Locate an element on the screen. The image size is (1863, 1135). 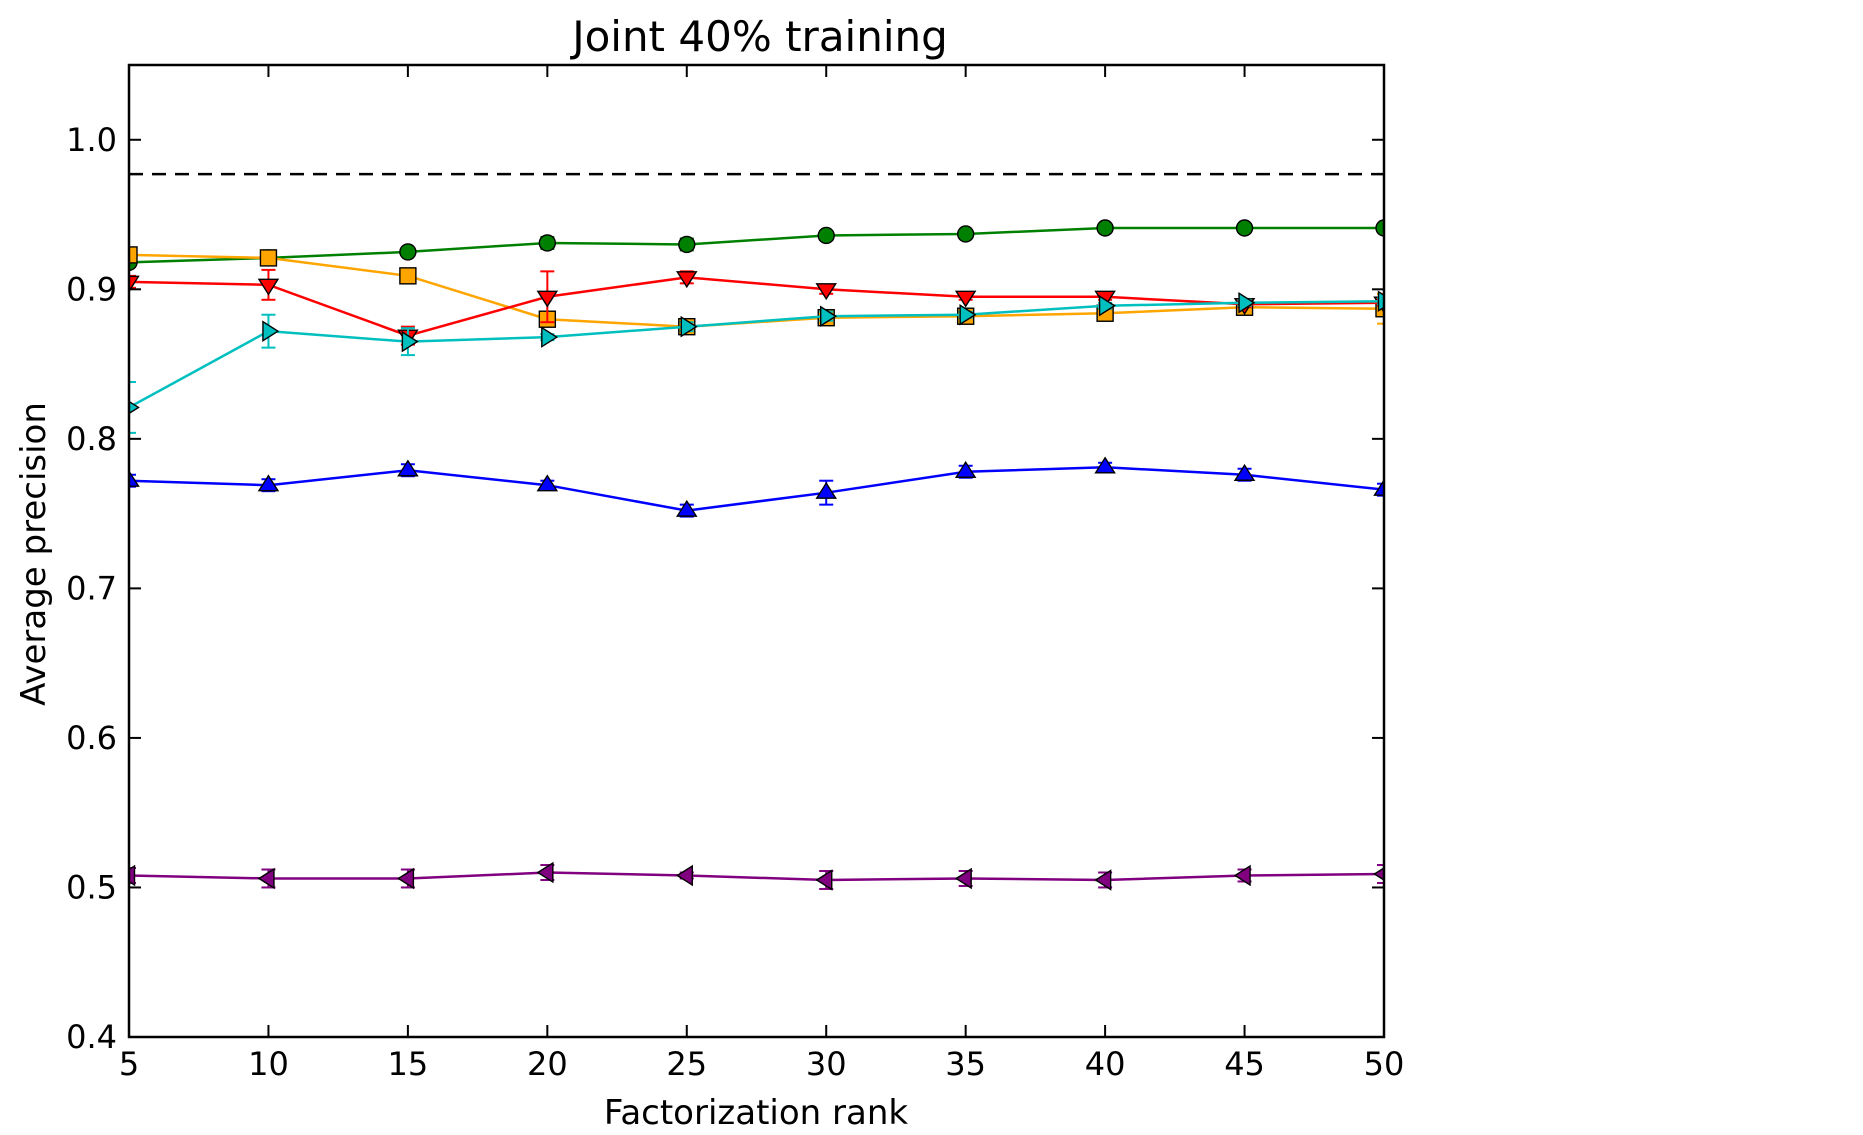
x-axis-label: Factorization rank is located at coordinates (756, 1113).